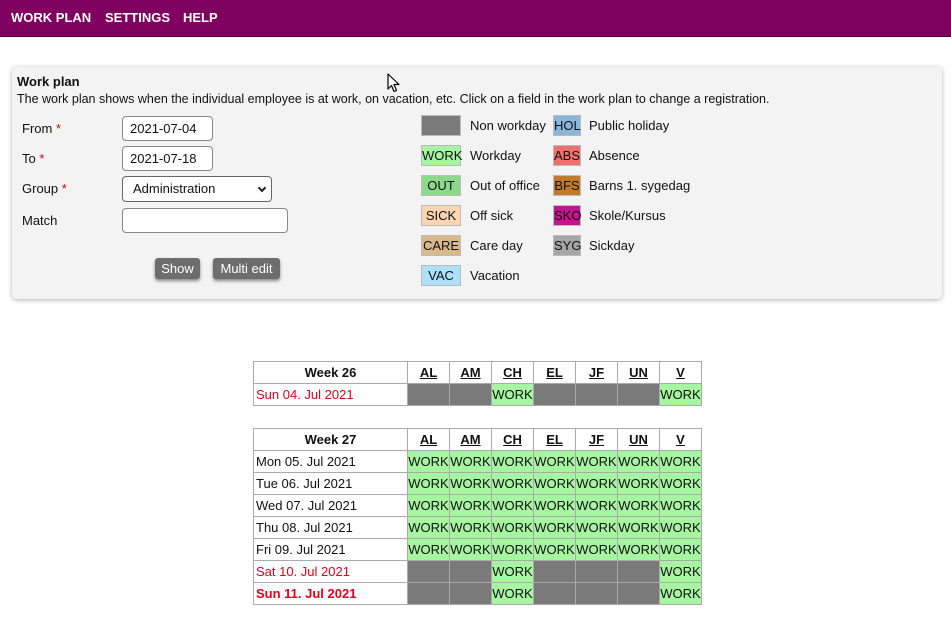 The image size is (951, 622). Describe the element at coordinates (567, 185) in the screenshot. I see `legend-swatch: BFS` at that location.